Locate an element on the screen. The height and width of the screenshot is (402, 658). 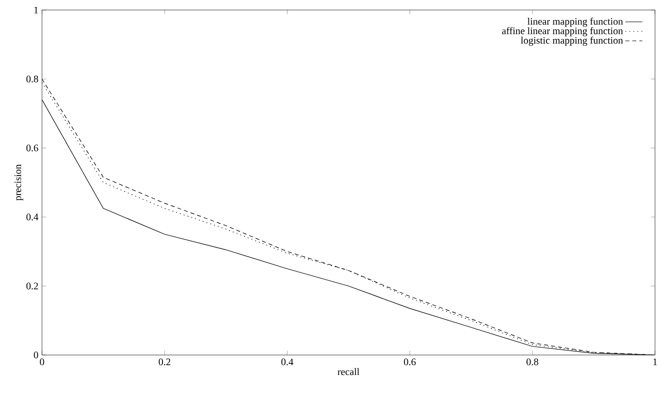
legend-label: linear mapping function is located at coordinates (575, 22).